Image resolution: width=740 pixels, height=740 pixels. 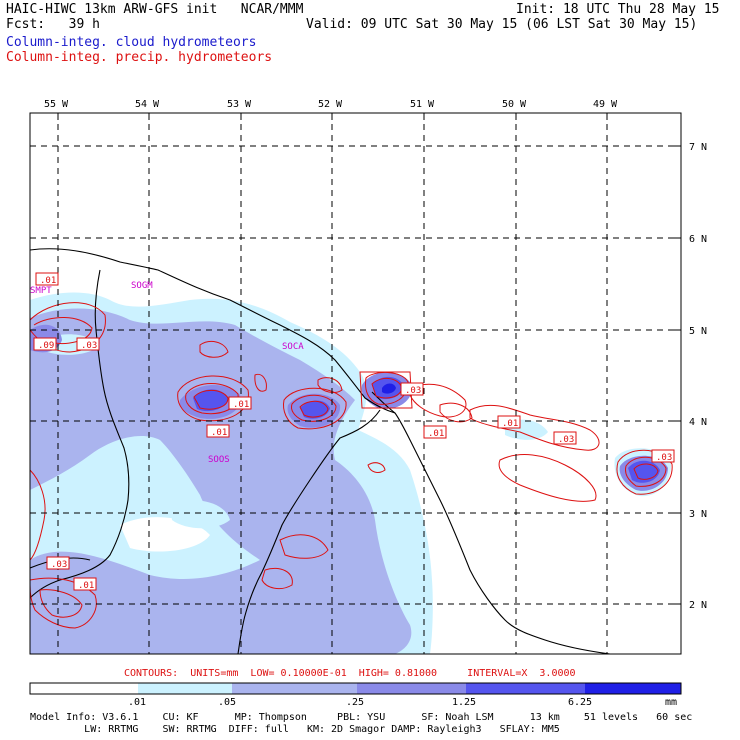 I want to click on lon-label: 49 W, so click(x=605, y=104).